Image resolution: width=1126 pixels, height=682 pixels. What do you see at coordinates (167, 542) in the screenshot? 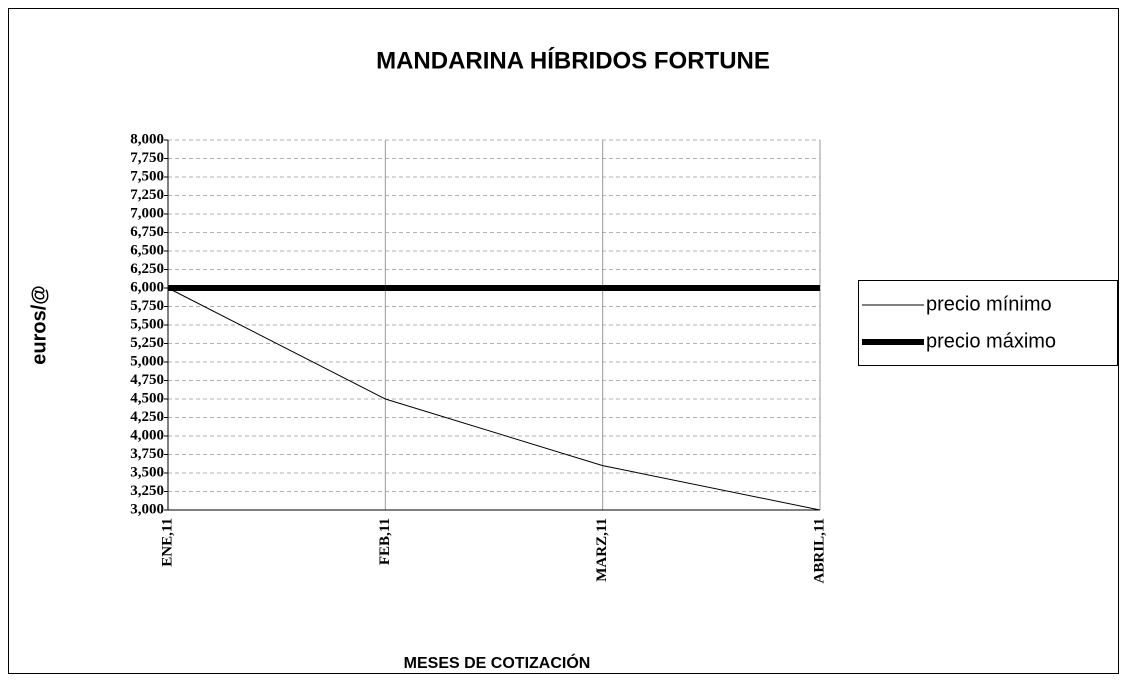
I see `x-tick-label: ENE,11` at bounding box center [167, 542].